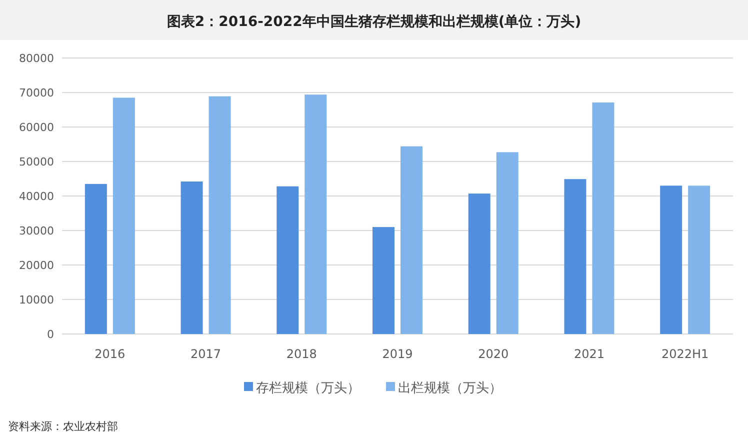  I want to click on x-tick-label: 2020, so click(493, 354).